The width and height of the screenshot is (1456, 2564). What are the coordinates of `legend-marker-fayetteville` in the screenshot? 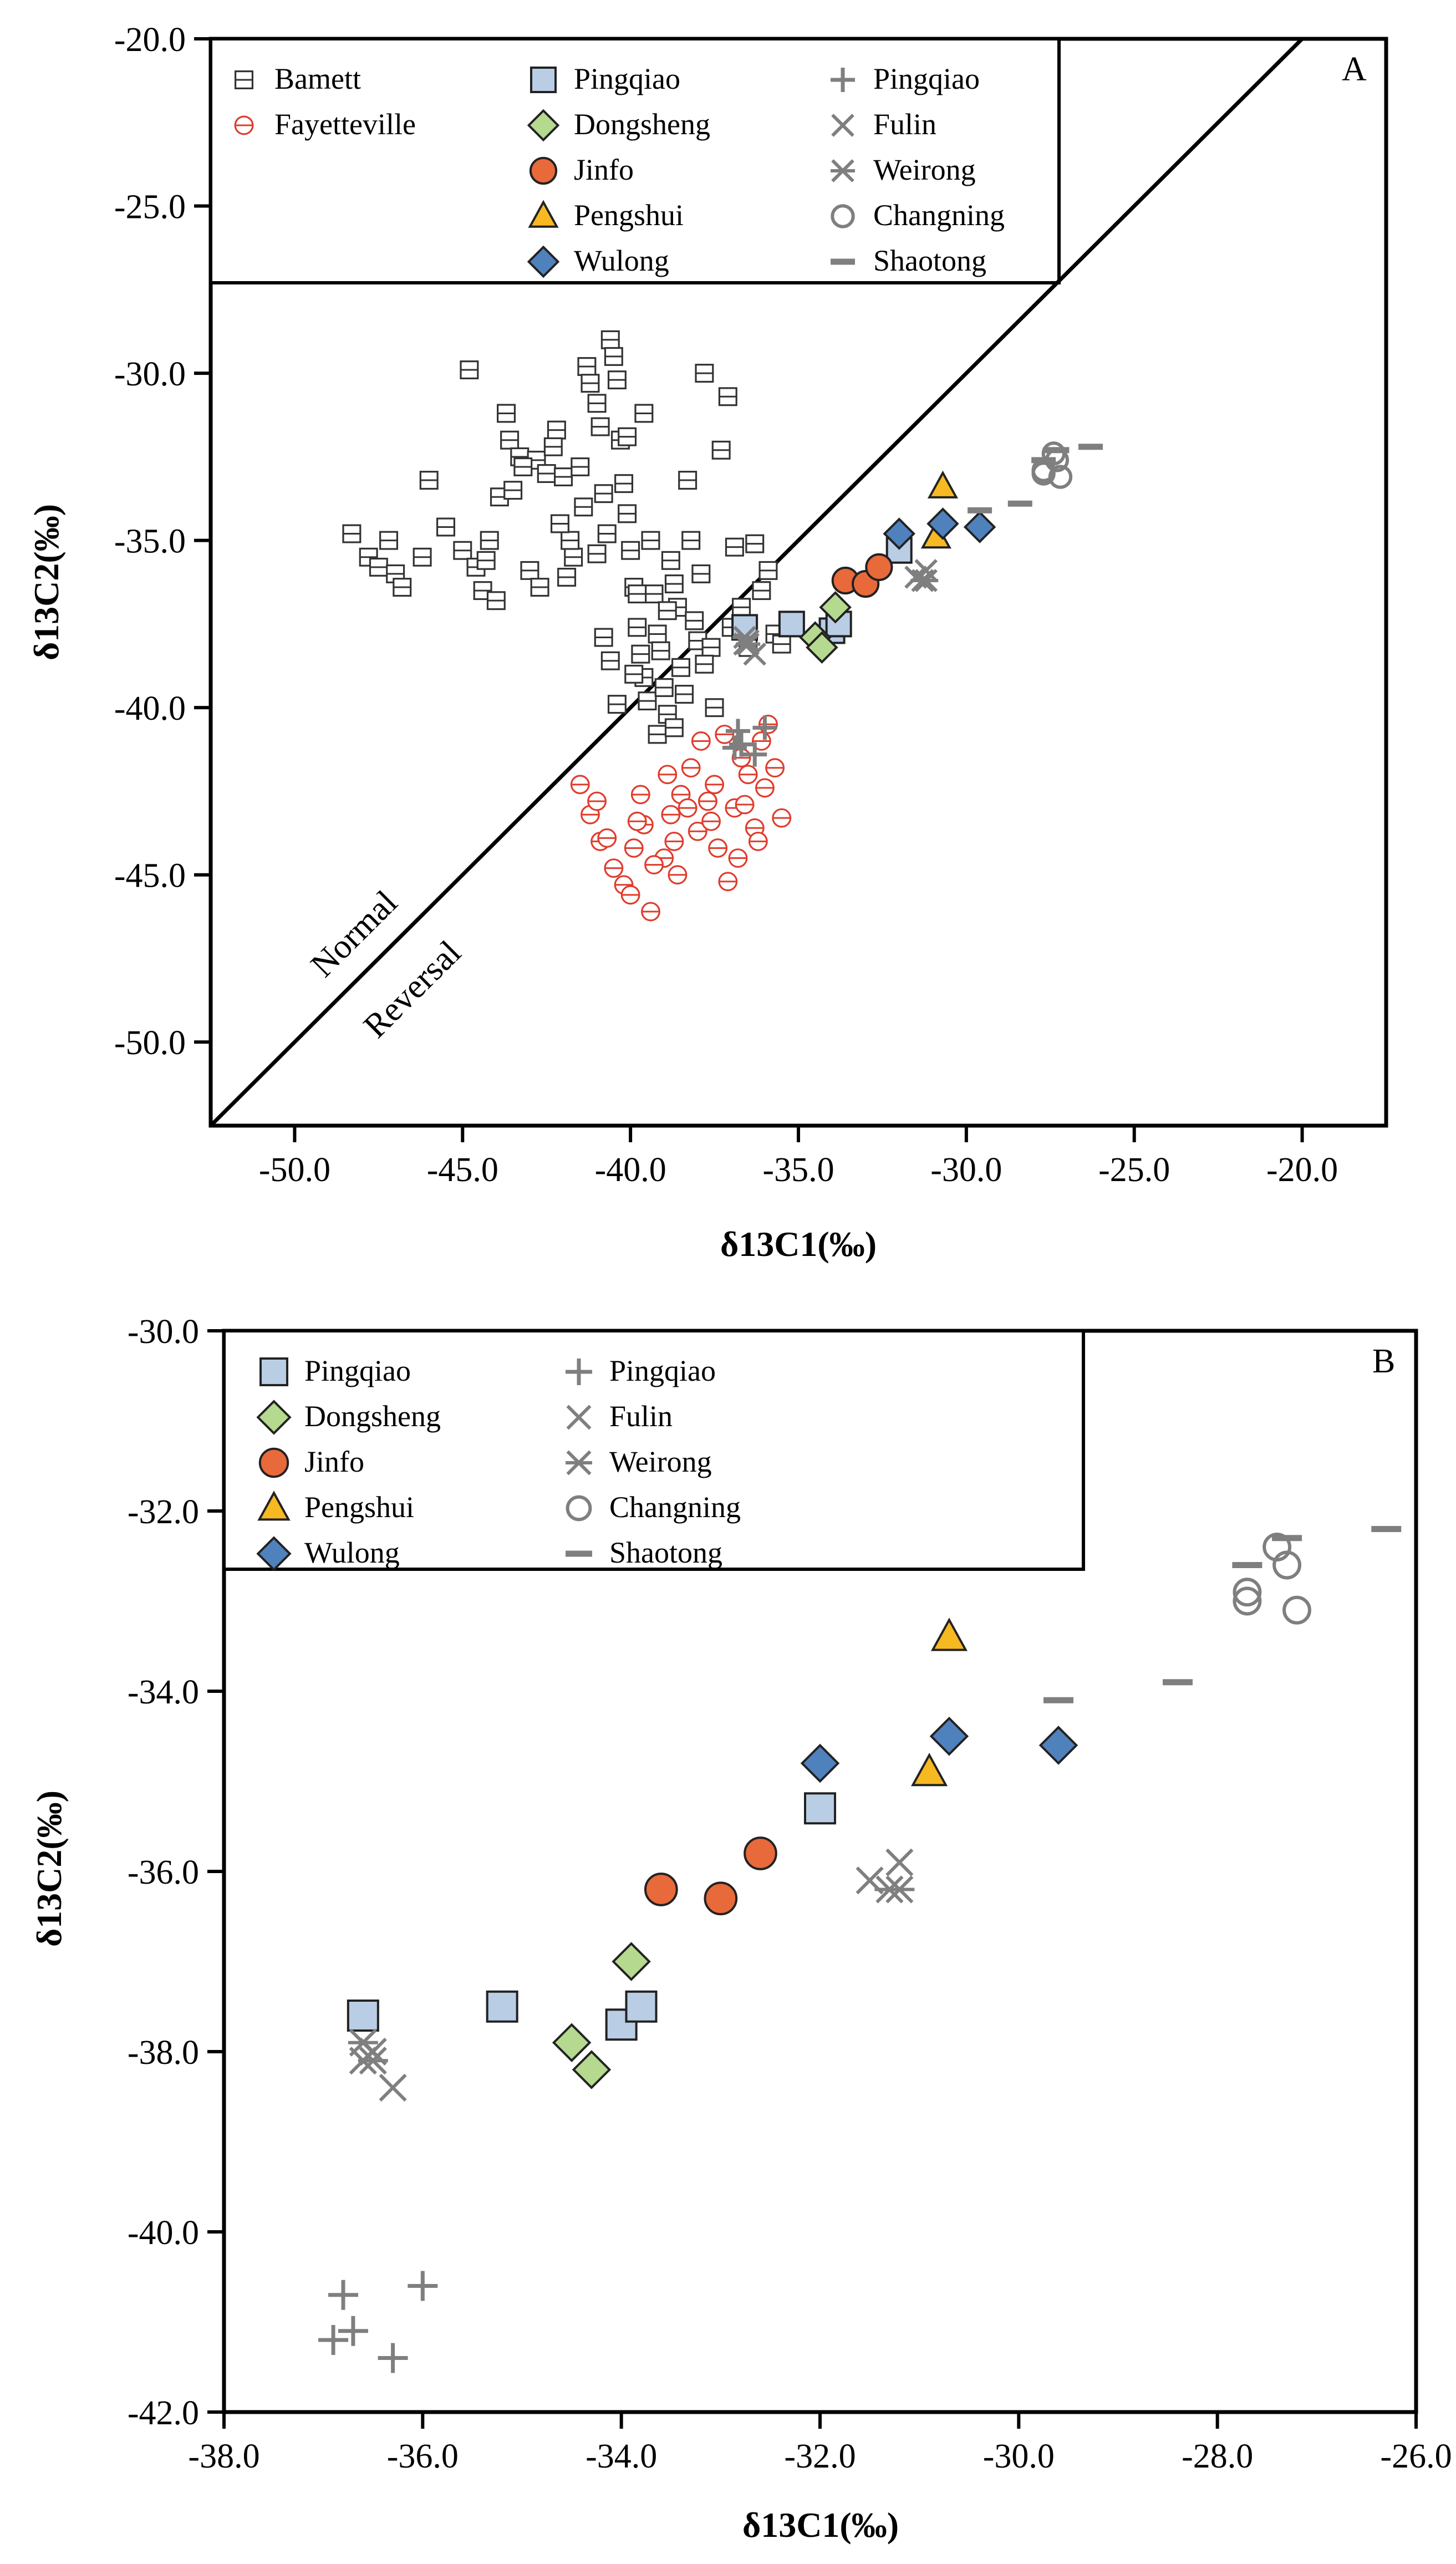 It's located at (244, 125).